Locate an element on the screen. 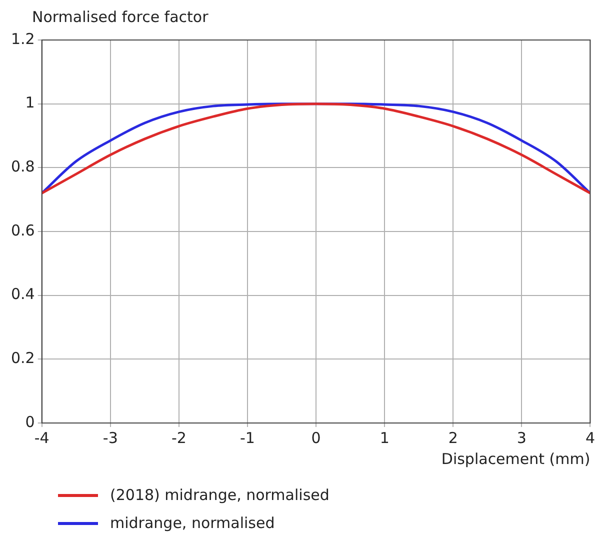 The height and width of the screenshot is (542, 598). x-tick-label: -1 is located at coordinates (247, 437).